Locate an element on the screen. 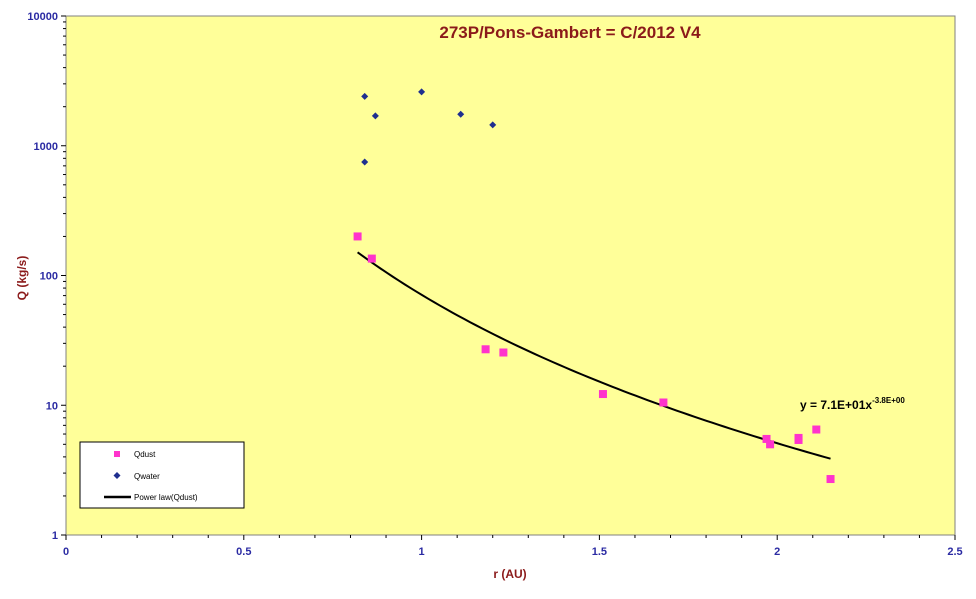 The image size is (976, 599). y-tick-label: 1 is located at coordinates (55, 536).